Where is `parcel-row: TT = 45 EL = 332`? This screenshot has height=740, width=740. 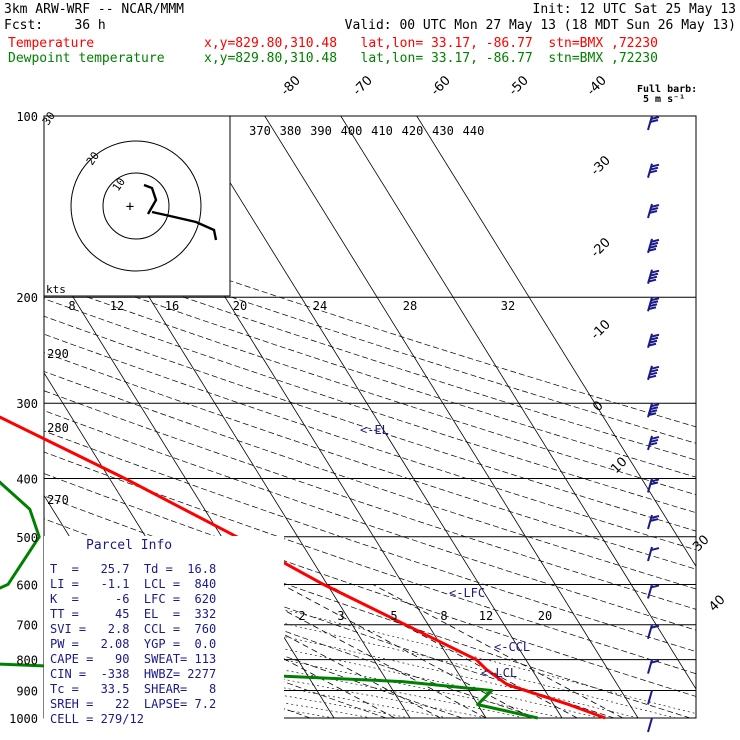 parcel-row: TT = 45 EL = 332 is located at coordinates (133, 614).